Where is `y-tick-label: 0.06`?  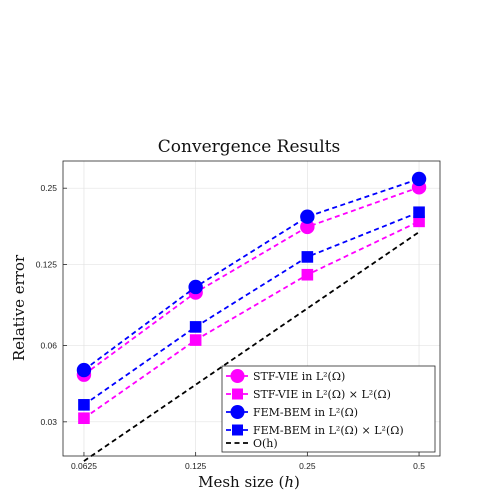 y-tick-label: 0.06 is located at coordinates (48, 345).